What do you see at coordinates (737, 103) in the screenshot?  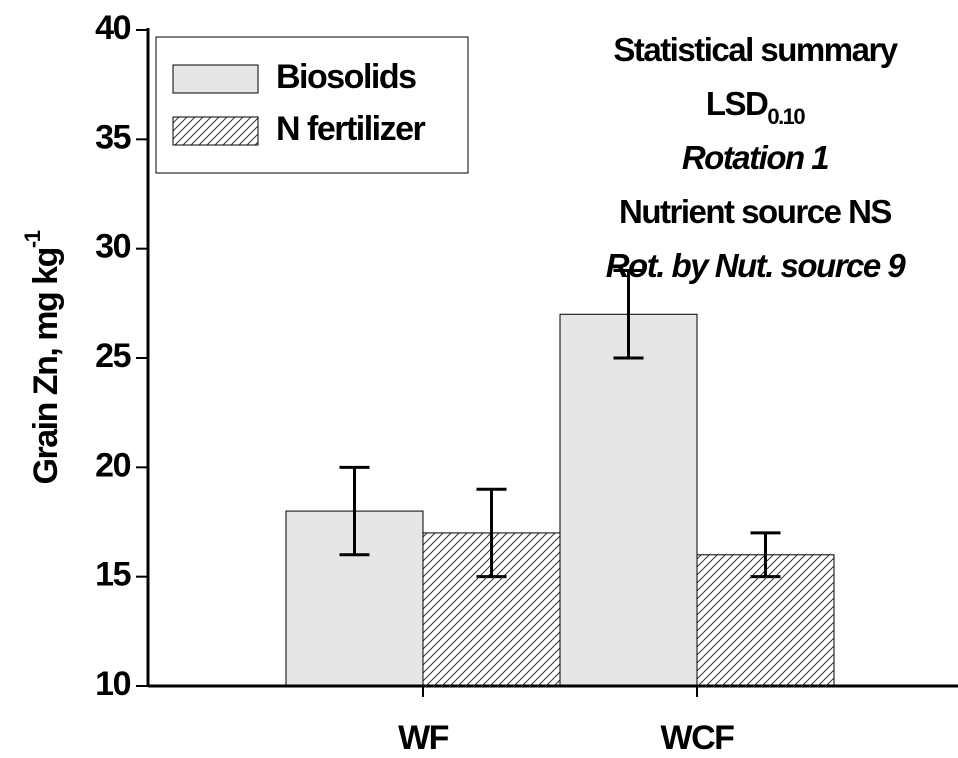 I see `annotation-text: LSD` at bounding box center [737, 103].